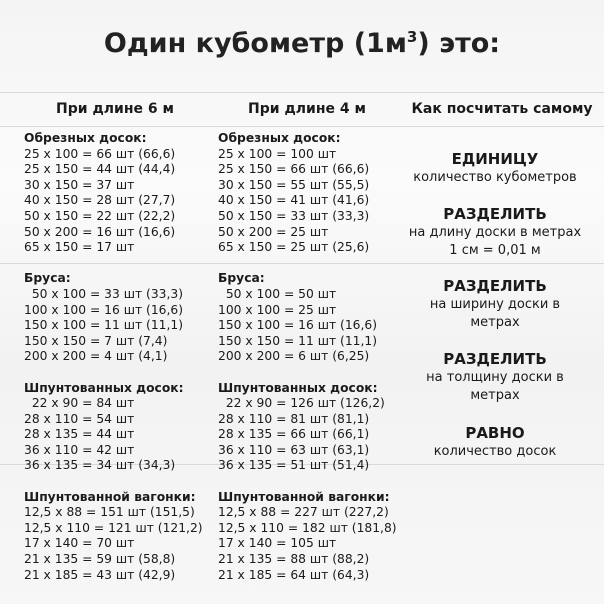 The height and width of the screenshot is (604, 604). What do you see at coordinates (79, 184) in the screenshot?
I see `size-row: 30 x 150 = 37 шт` at bounding box center [79, 184].